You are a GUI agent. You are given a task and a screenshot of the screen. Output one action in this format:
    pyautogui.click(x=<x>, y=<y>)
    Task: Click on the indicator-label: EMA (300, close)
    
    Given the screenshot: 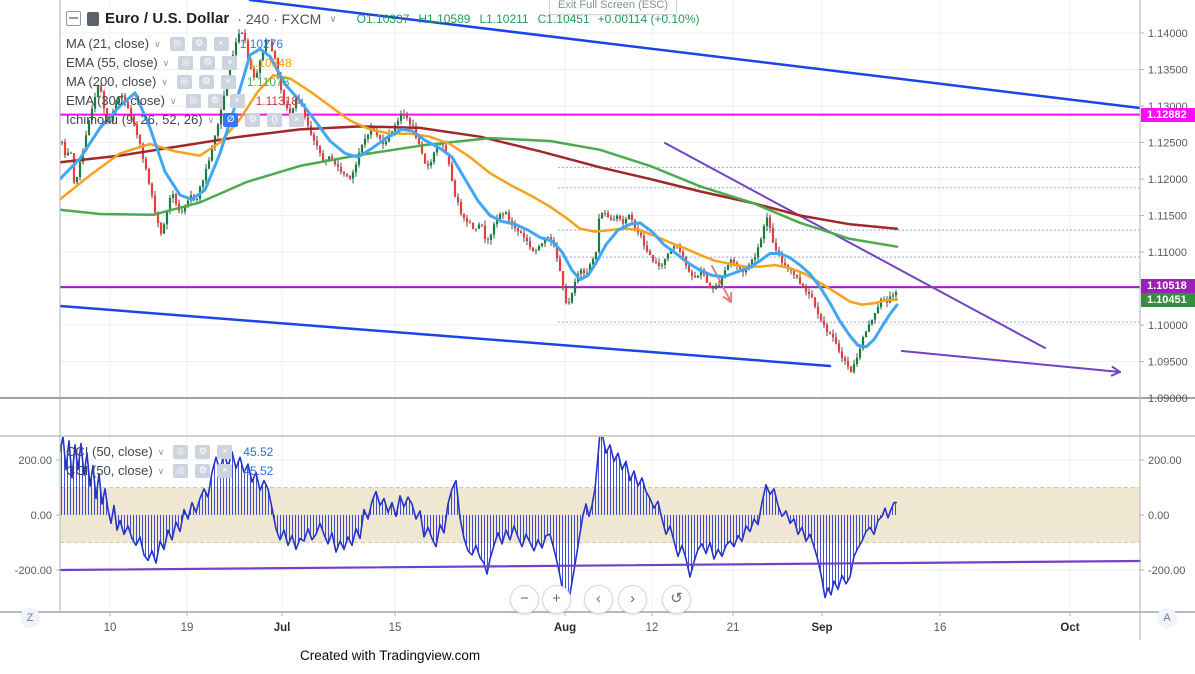 What is the action you would take?
    pyautogui.click(x=115, y=100)
    